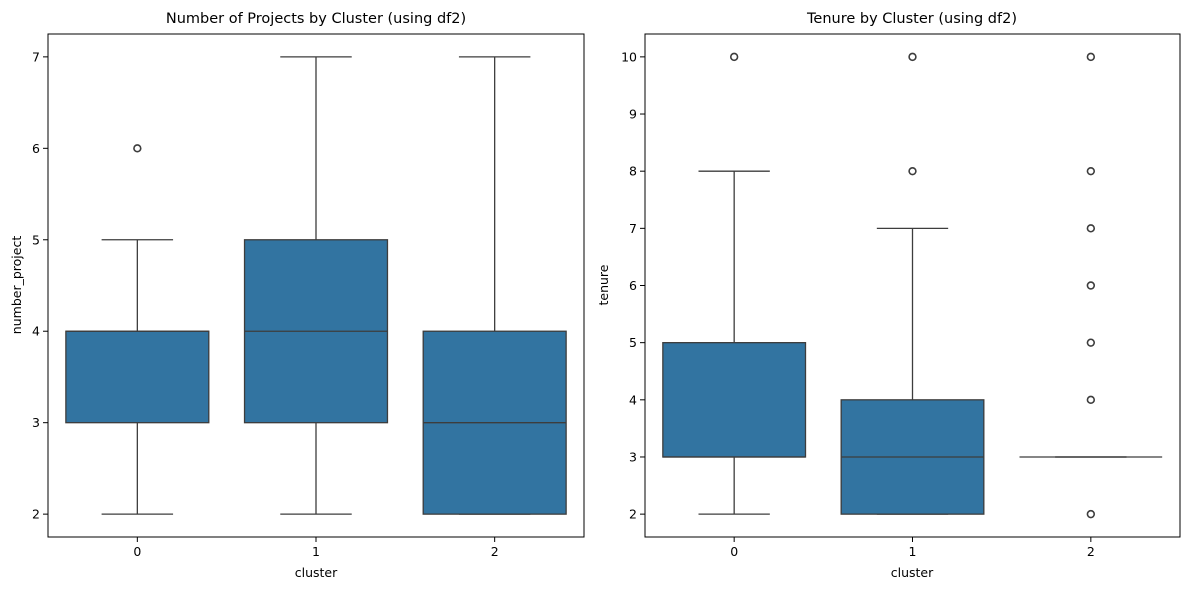 The height and width of the screenshot is (590, 1189). Describe the element at coordinates (16, 285) in the screenshot. I see `y-axis-label: number_project` at that location.